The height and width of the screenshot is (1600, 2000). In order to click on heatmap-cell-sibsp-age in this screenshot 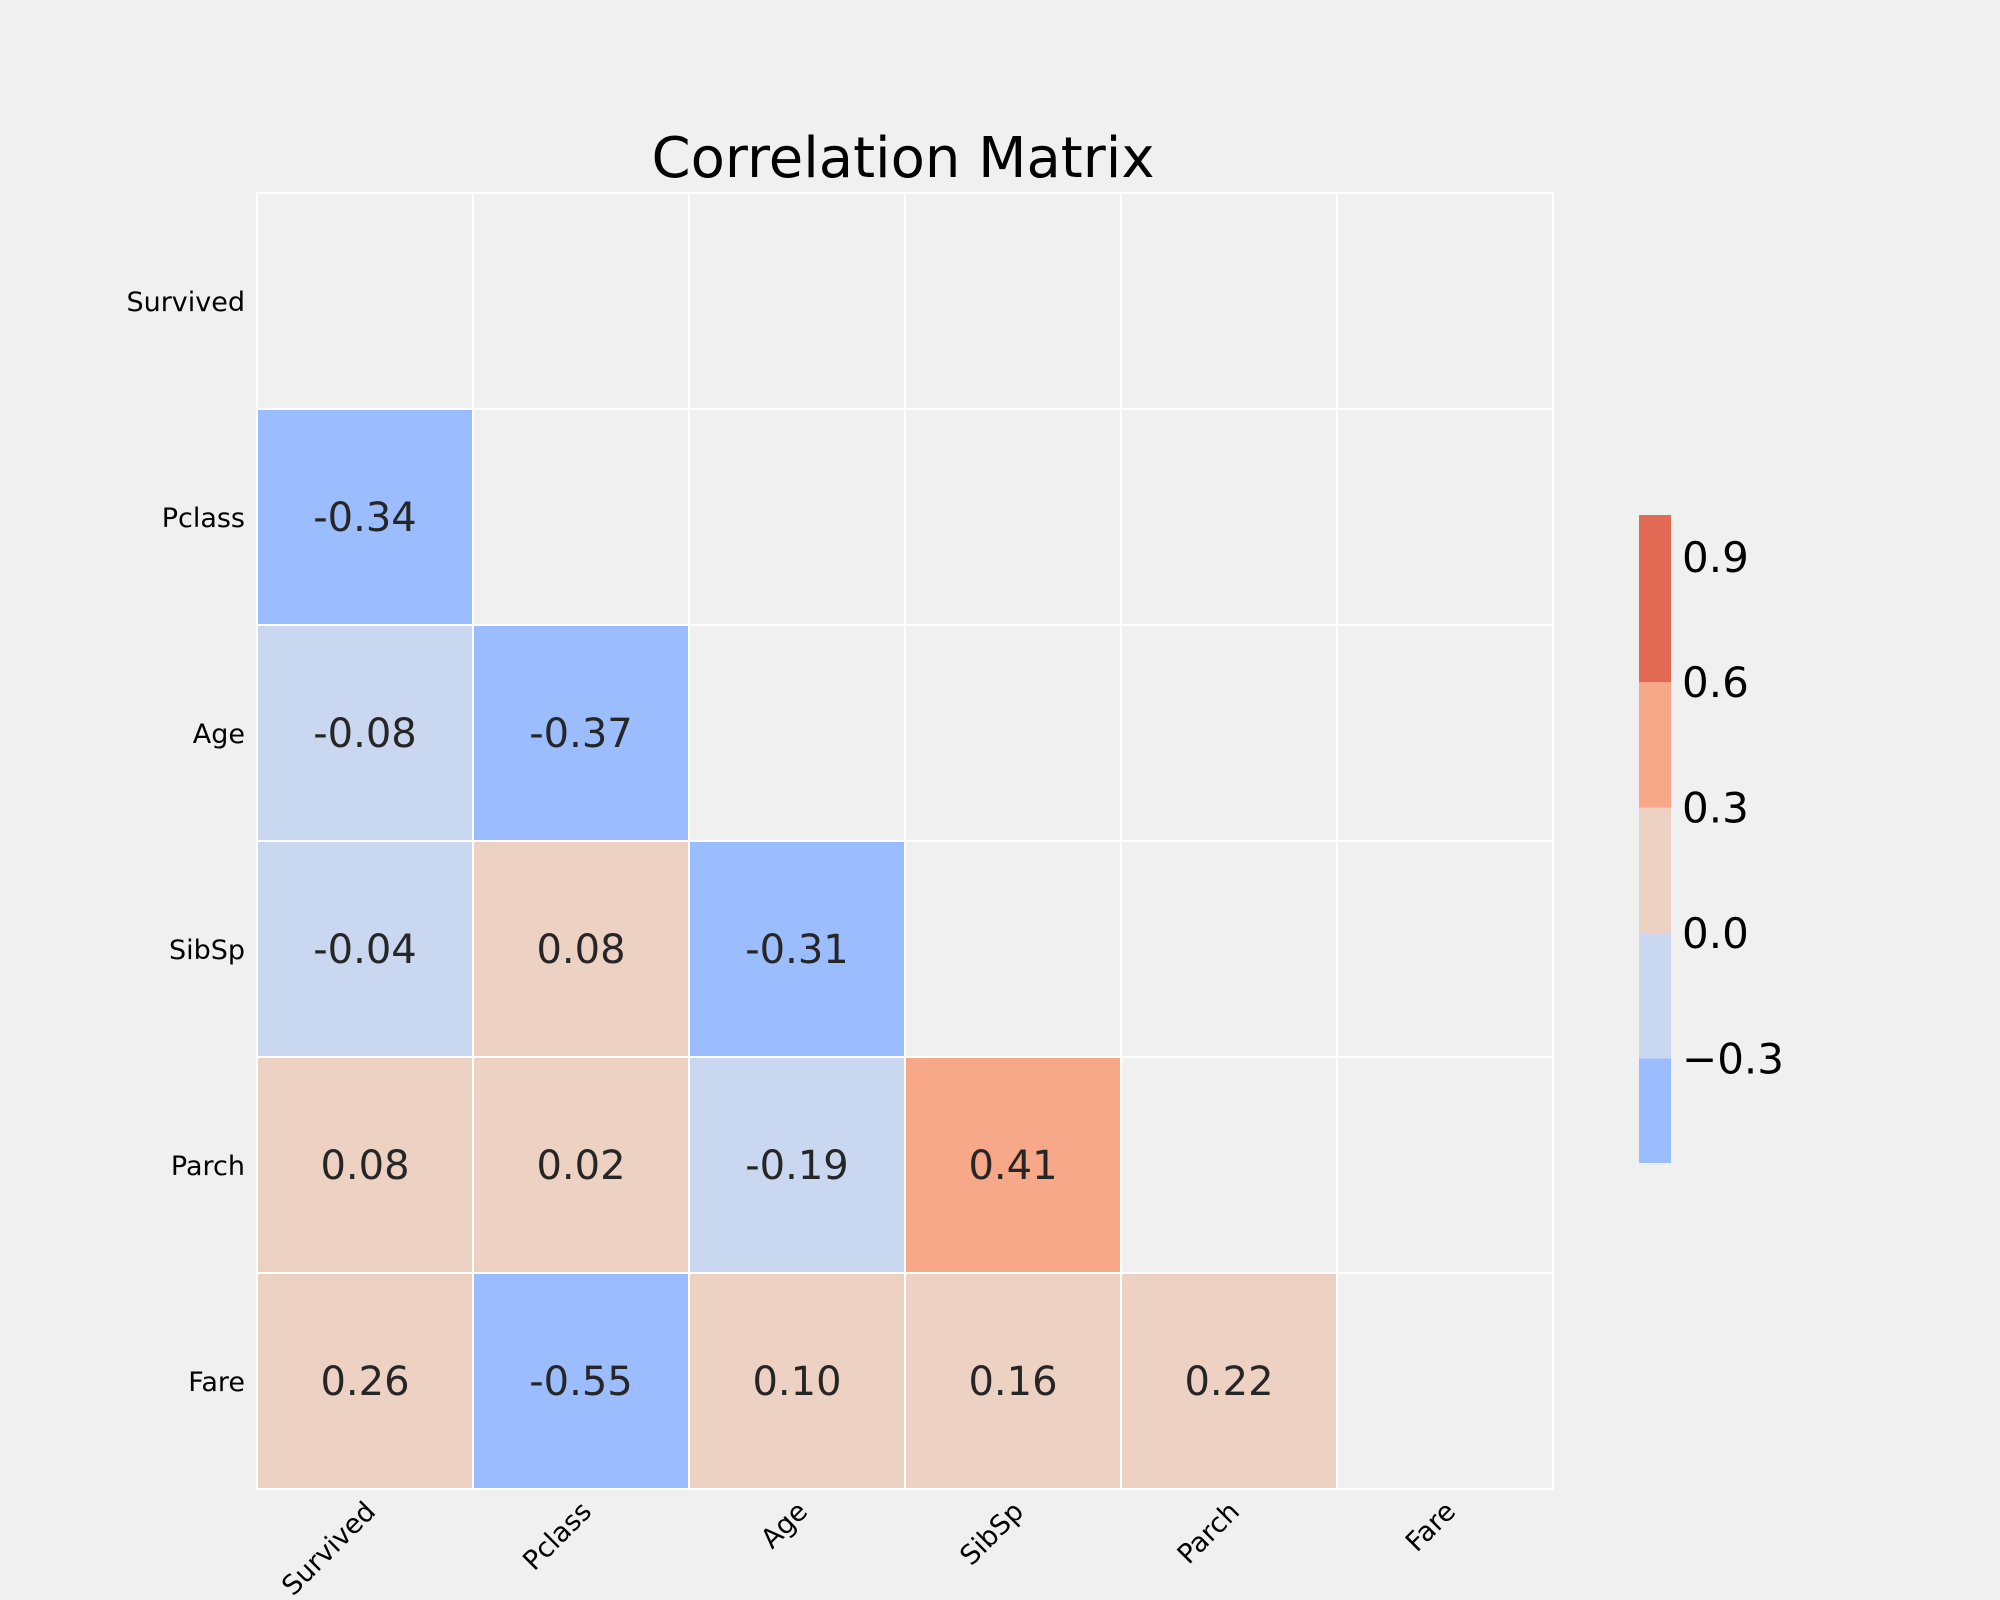, I will do `click(797, 949)`.